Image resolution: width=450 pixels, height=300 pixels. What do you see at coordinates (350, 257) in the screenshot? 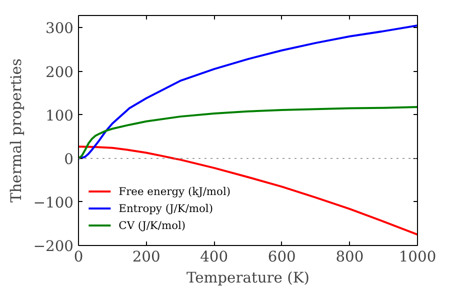
I see `x-tick-label: 800` at bounding box center [350, 257].